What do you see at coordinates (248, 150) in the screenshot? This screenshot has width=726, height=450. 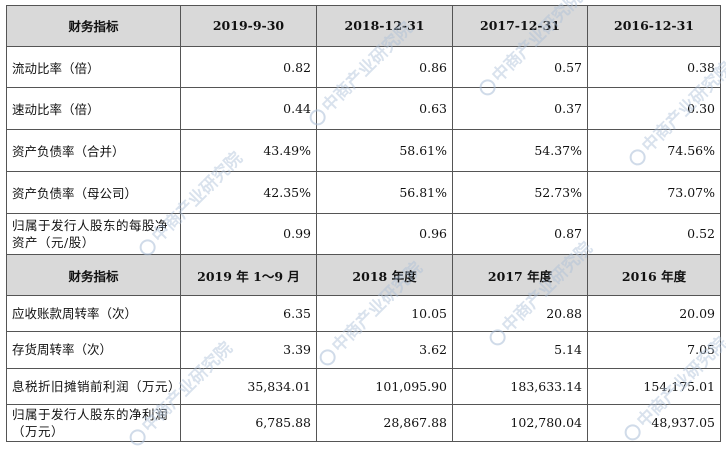 I see `value-cell: 43.49%` at bounding box center [248, 150].